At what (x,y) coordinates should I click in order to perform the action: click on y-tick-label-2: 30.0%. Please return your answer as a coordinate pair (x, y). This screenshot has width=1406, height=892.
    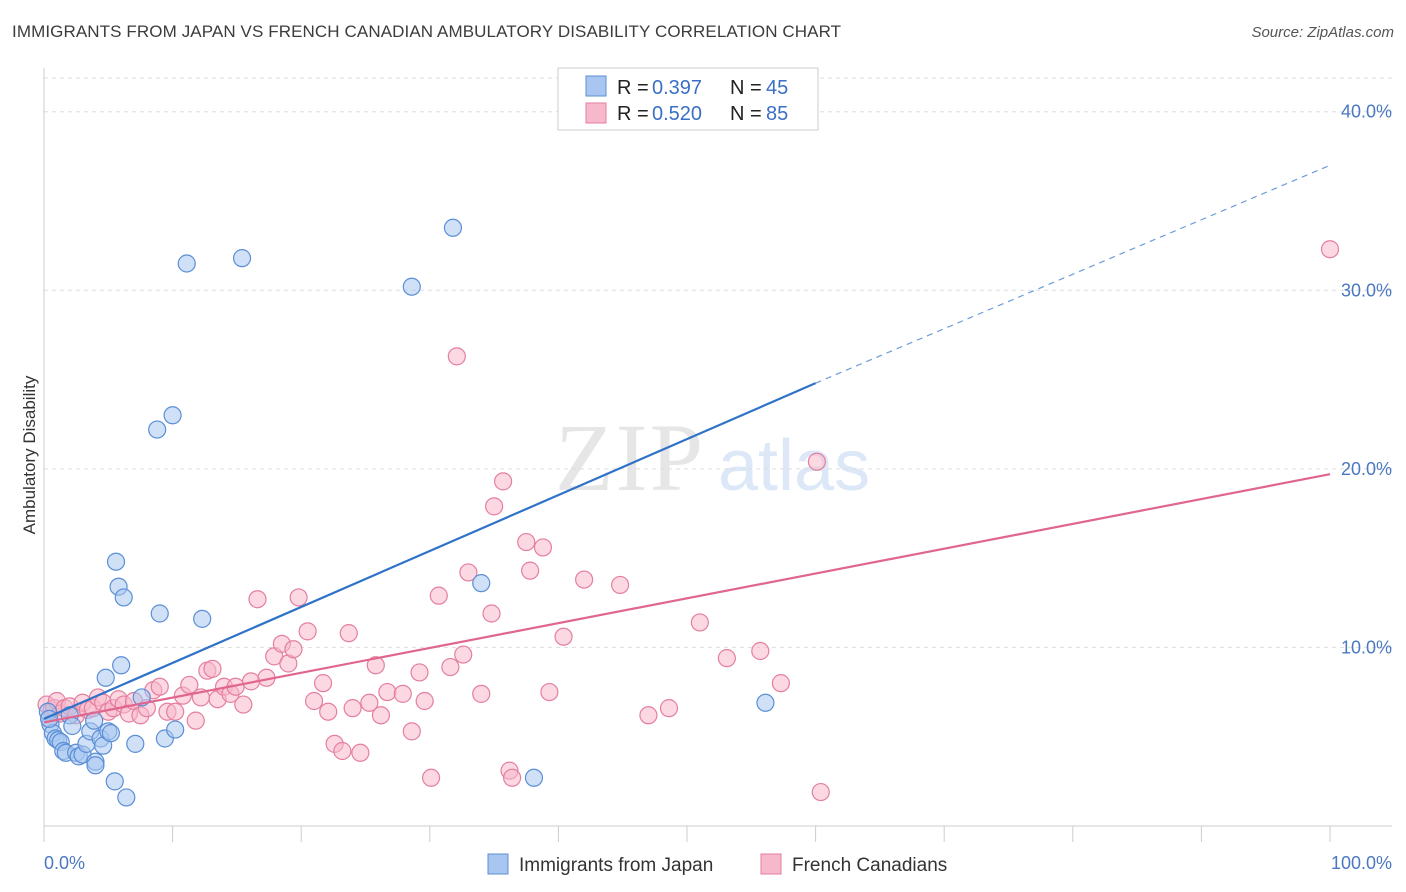
    Looking at the image, I should click on (1366, 290).